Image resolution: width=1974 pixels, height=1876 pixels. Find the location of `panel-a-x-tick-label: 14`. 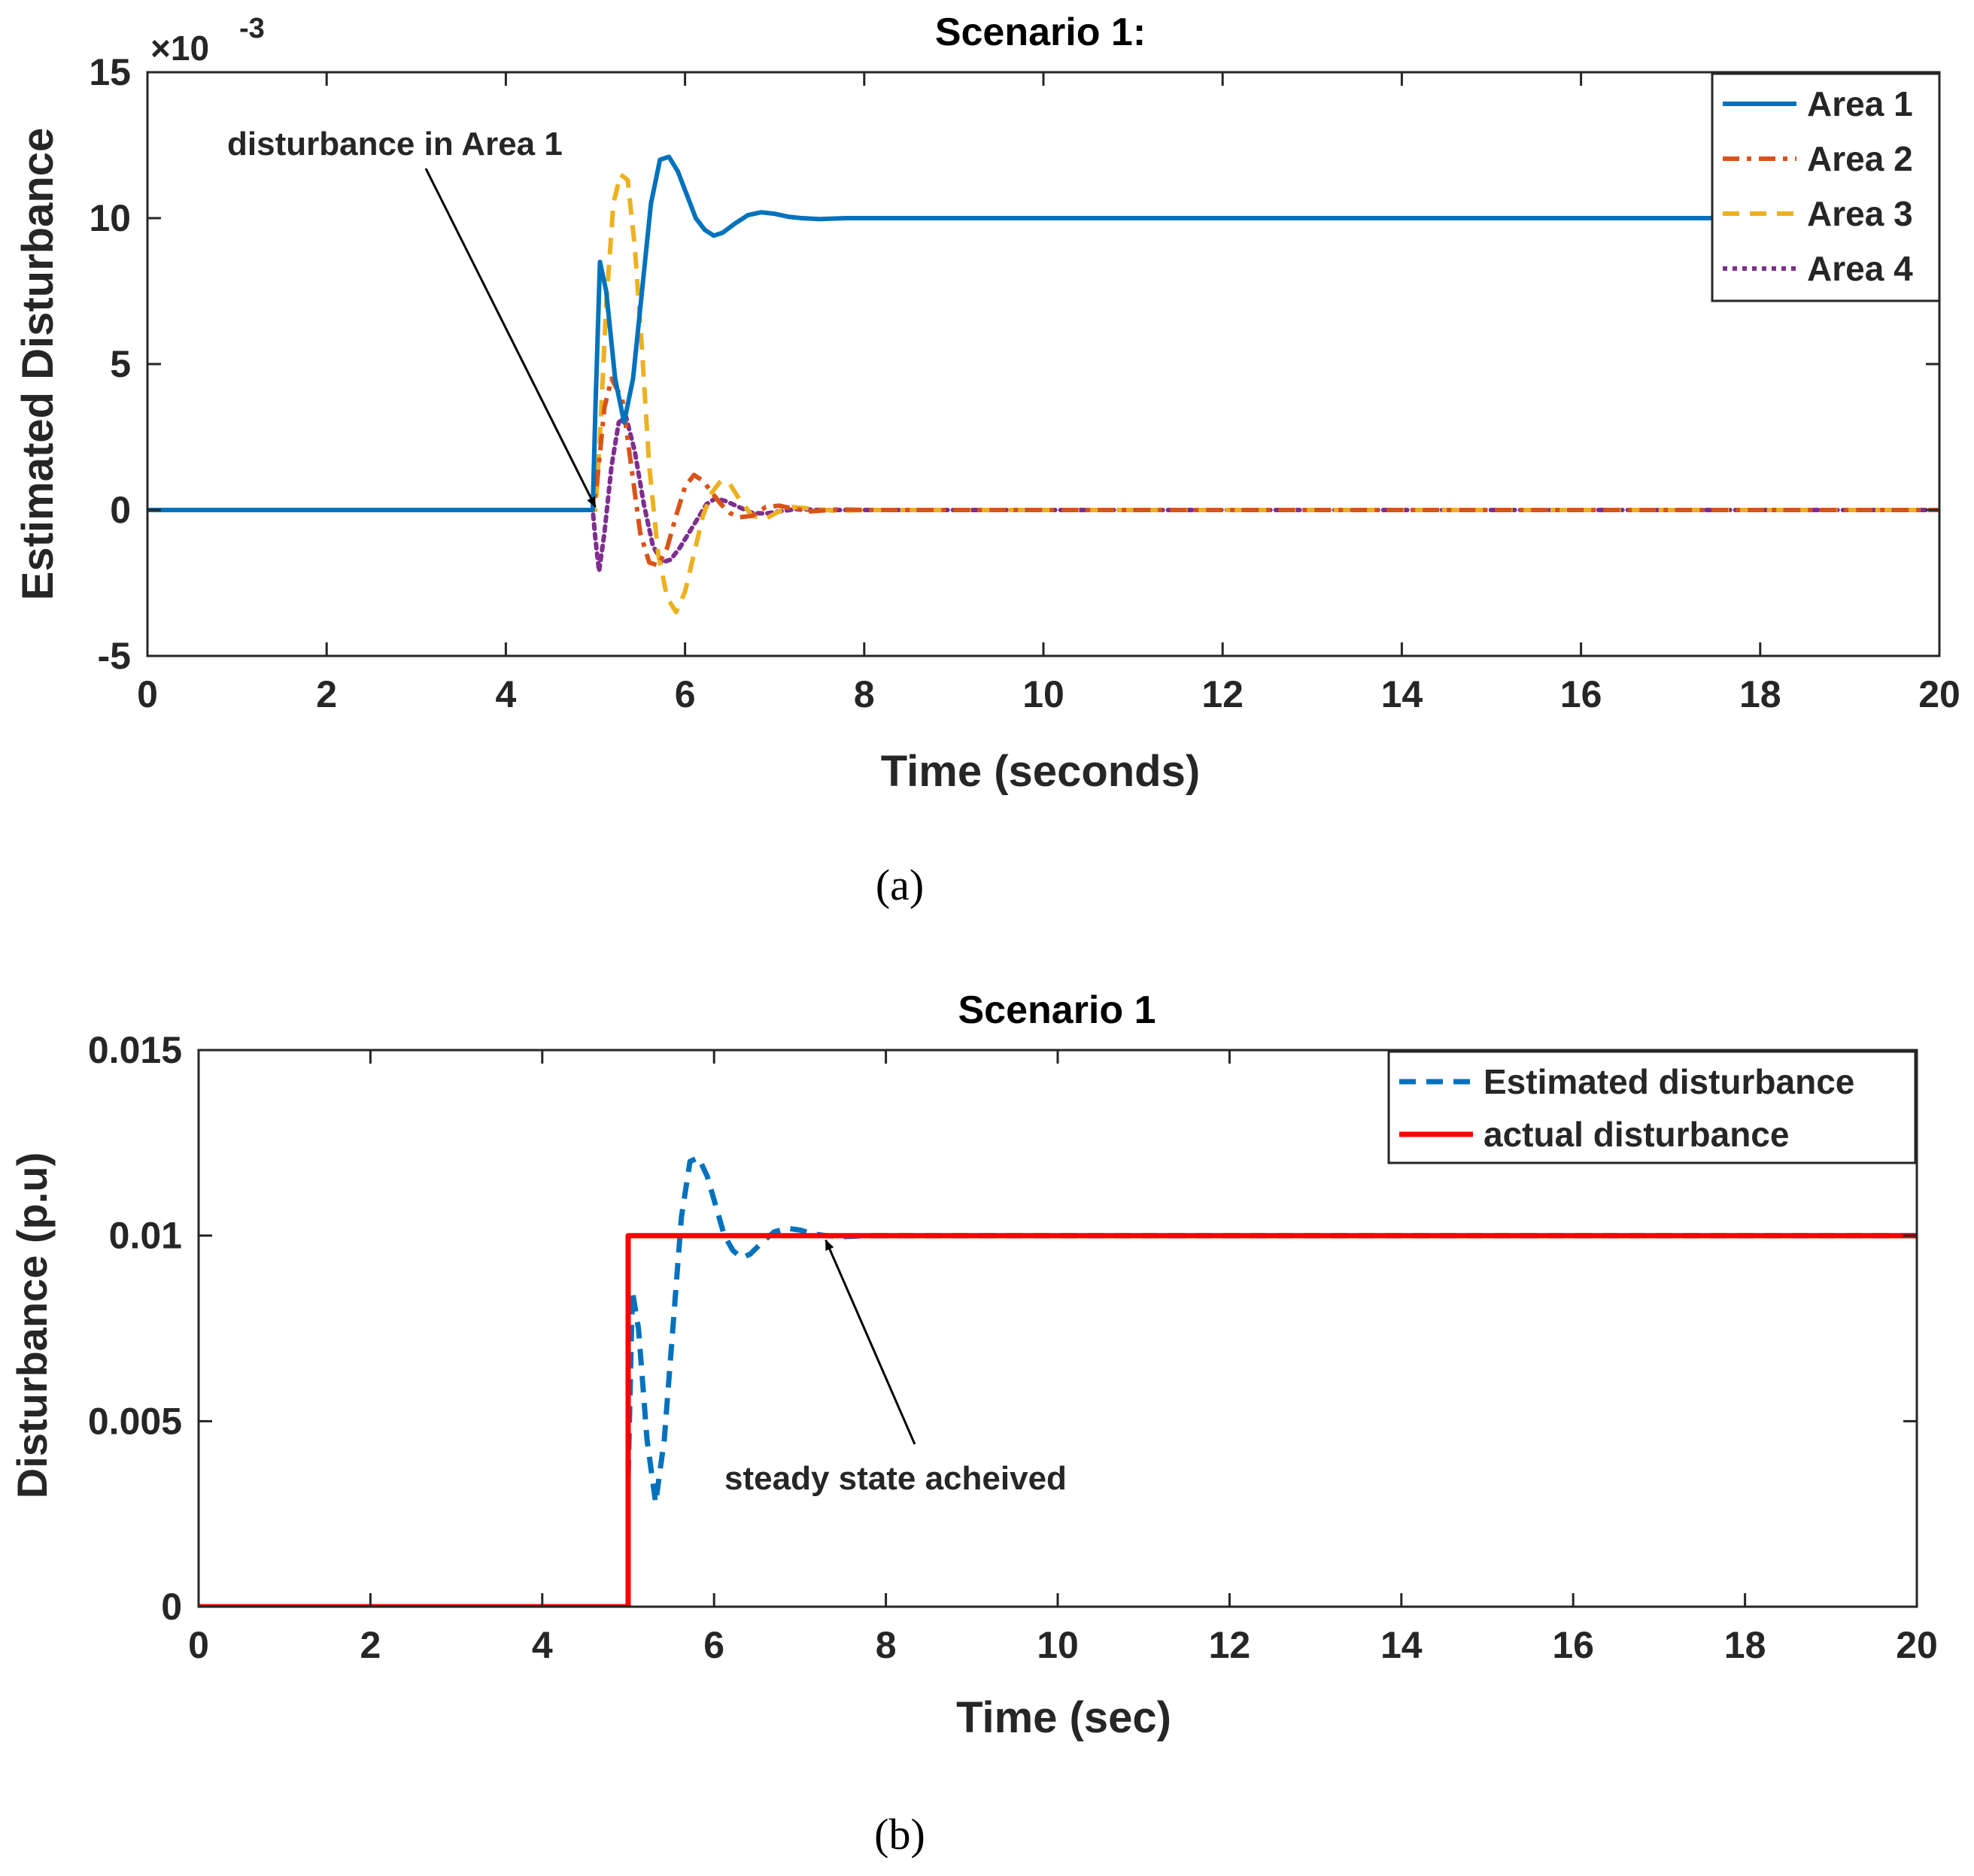

panel-a-x-tick-label: 14 is located at coordinates (1402, 694).